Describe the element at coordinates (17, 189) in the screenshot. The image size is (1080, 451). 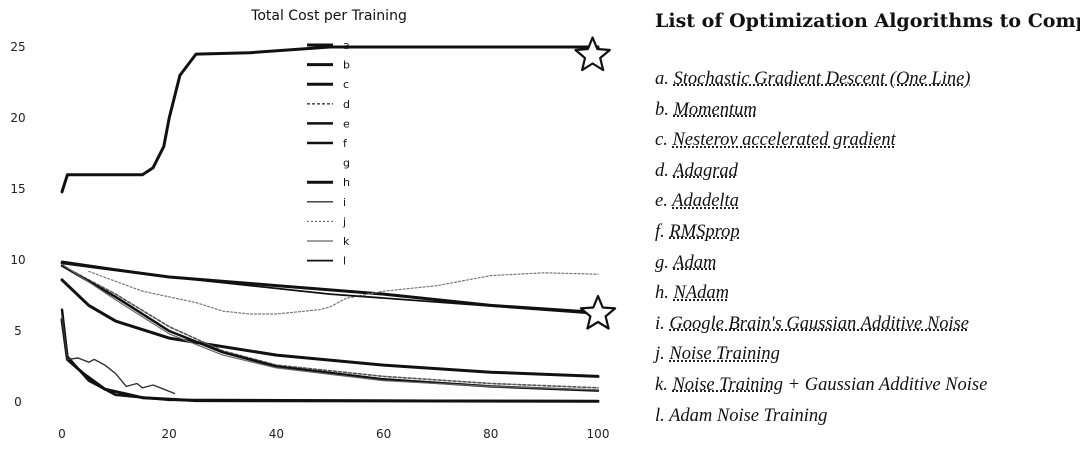
I see `y-tick-label: 15` at that location.